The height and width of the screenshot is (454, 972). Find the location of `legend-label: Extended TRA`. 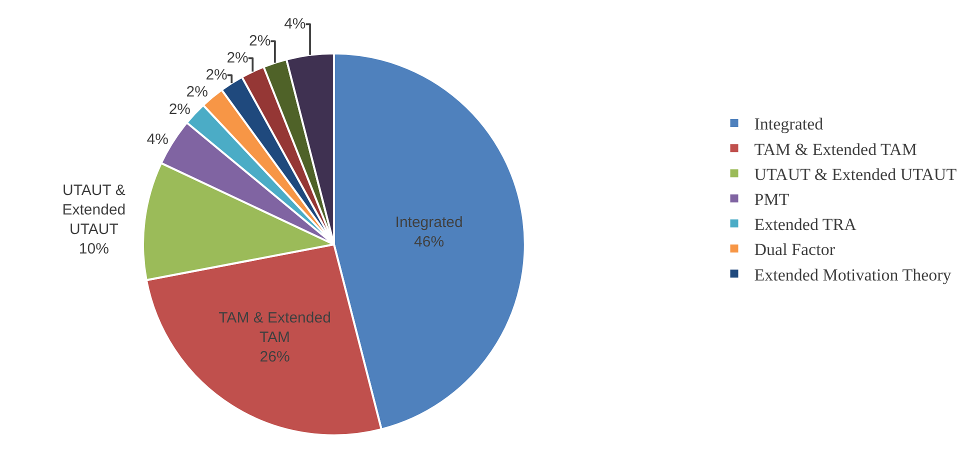

legend-label: Extended TRA is located at coordinates (806, 224).